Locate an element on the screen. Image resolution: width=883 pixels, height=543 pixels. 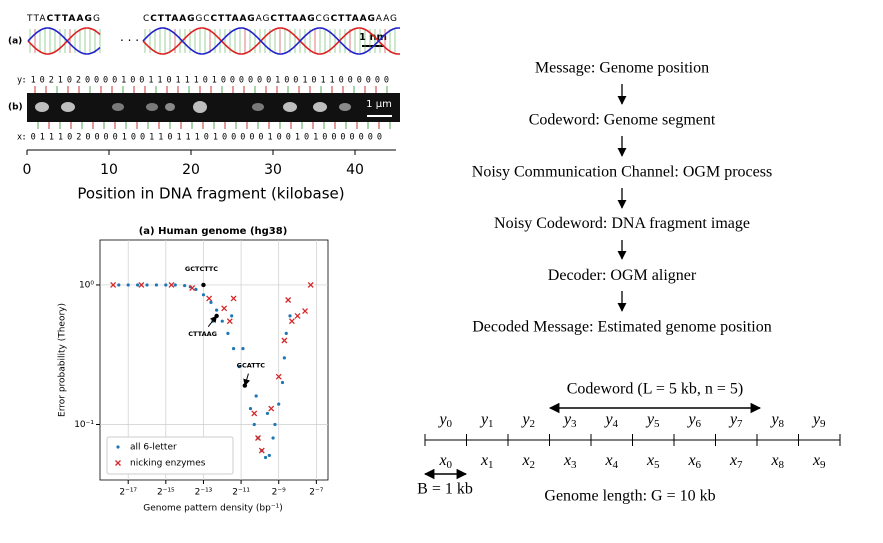
symbol: y7 is located at coordinates (735, 420).